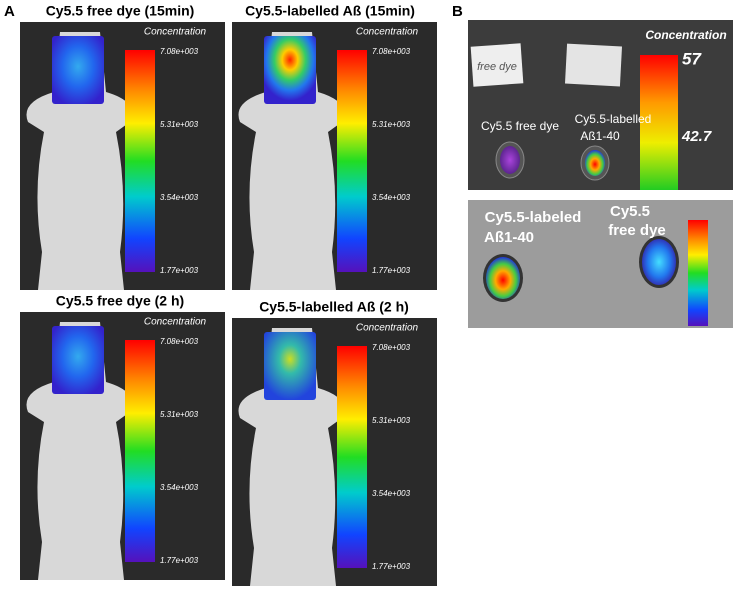 The image size is (737, 596). Describe the element at coordinates (120, 11) in the screenshot. I see `image-title: Cy5.5 free dye (15min)` at that location.